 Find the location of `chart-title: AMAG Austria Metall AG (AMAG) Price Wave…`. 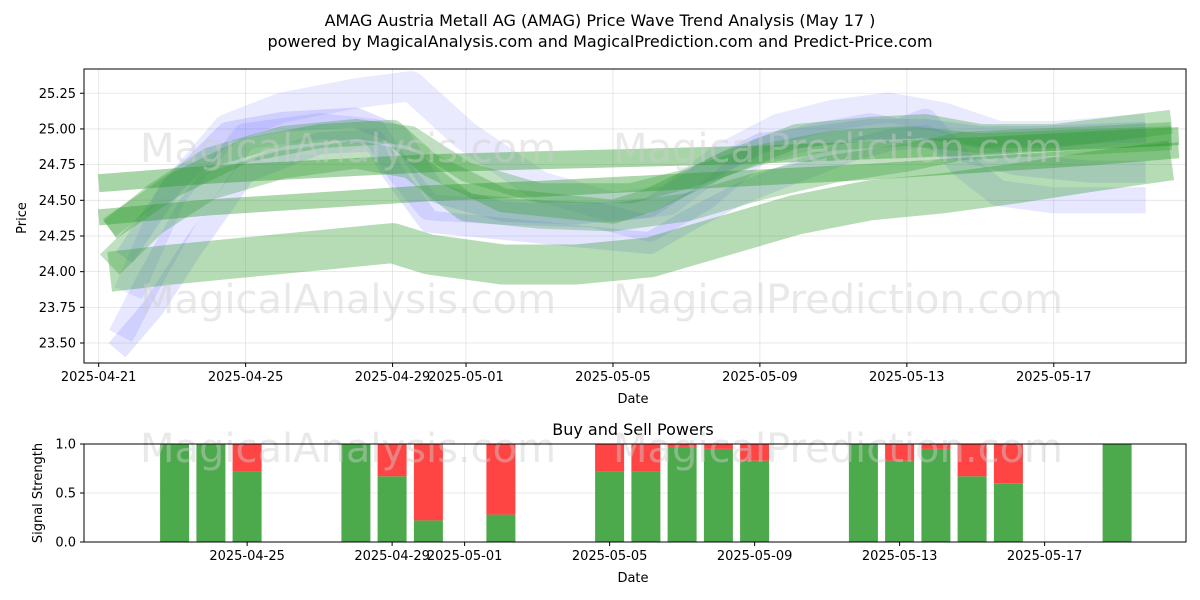

chart-title: AMAG Austria Metall AG (AMAG) Price Wave… is located at coordinates (600, 20).